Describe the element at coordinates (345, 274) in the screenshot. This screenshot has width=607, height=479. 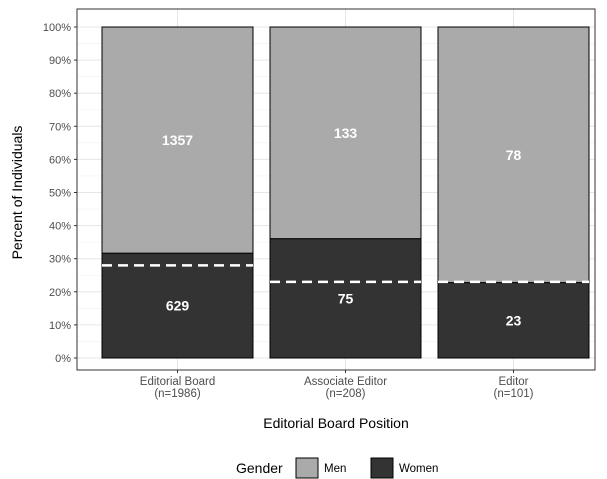
I see `reference-lines` at that location.